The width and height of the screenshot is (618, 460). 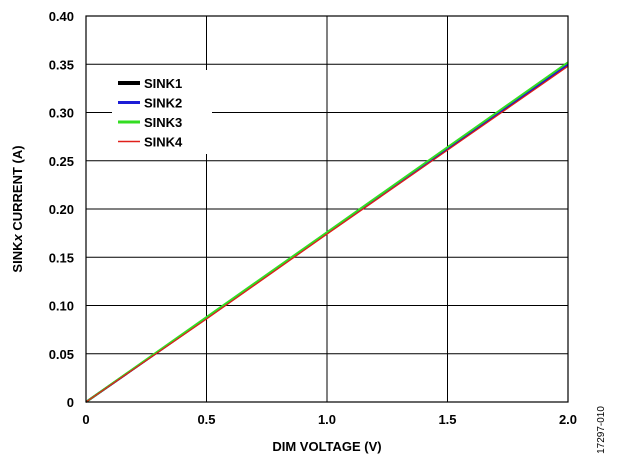 I want to click on y-tick-labels: 0 0.05 0.10 0.15 0.20 0.25 0.30 0.35 0.40, so click(x=61, y=209).